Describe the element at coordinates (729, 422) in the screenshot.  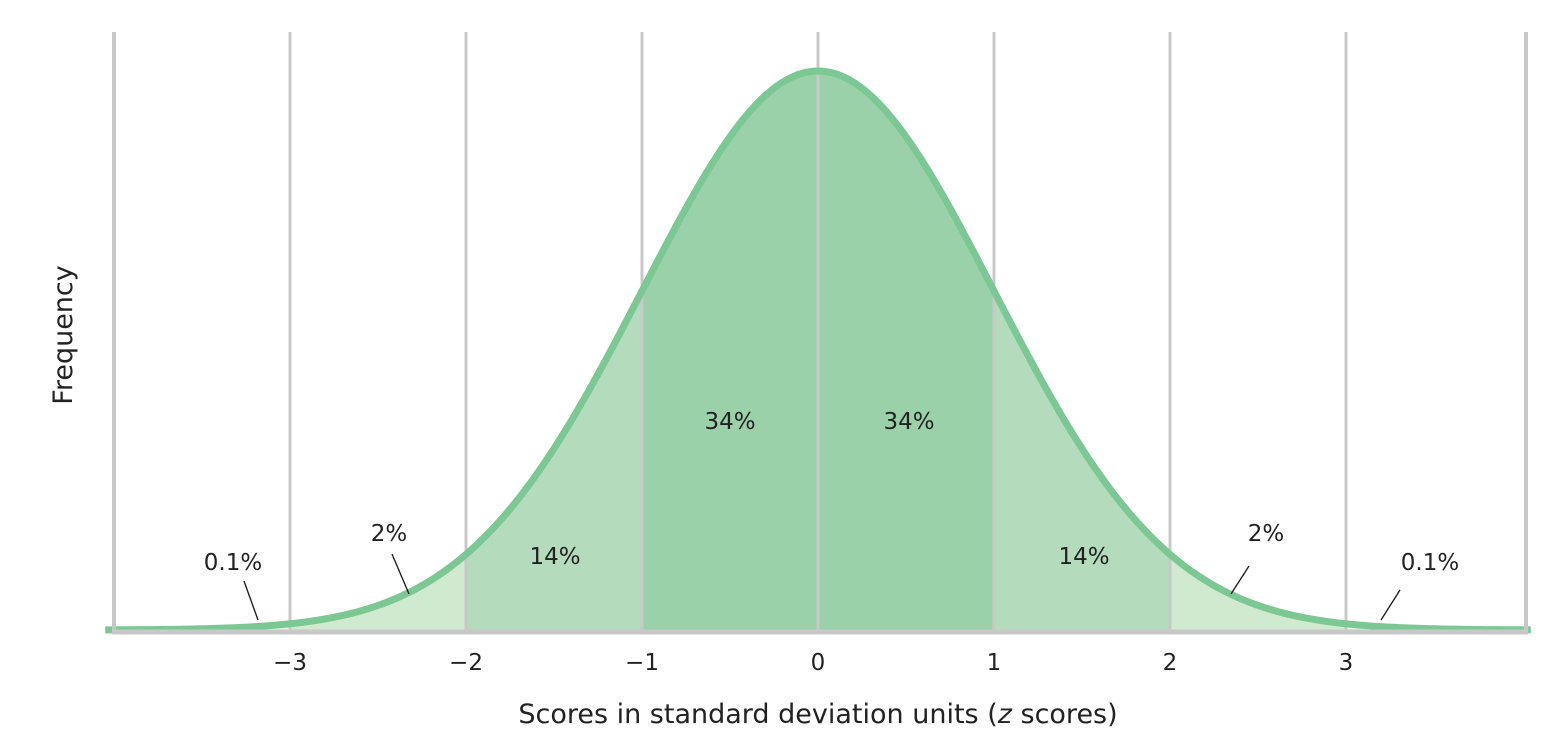
I see `region-label-3: 34%` at that location.